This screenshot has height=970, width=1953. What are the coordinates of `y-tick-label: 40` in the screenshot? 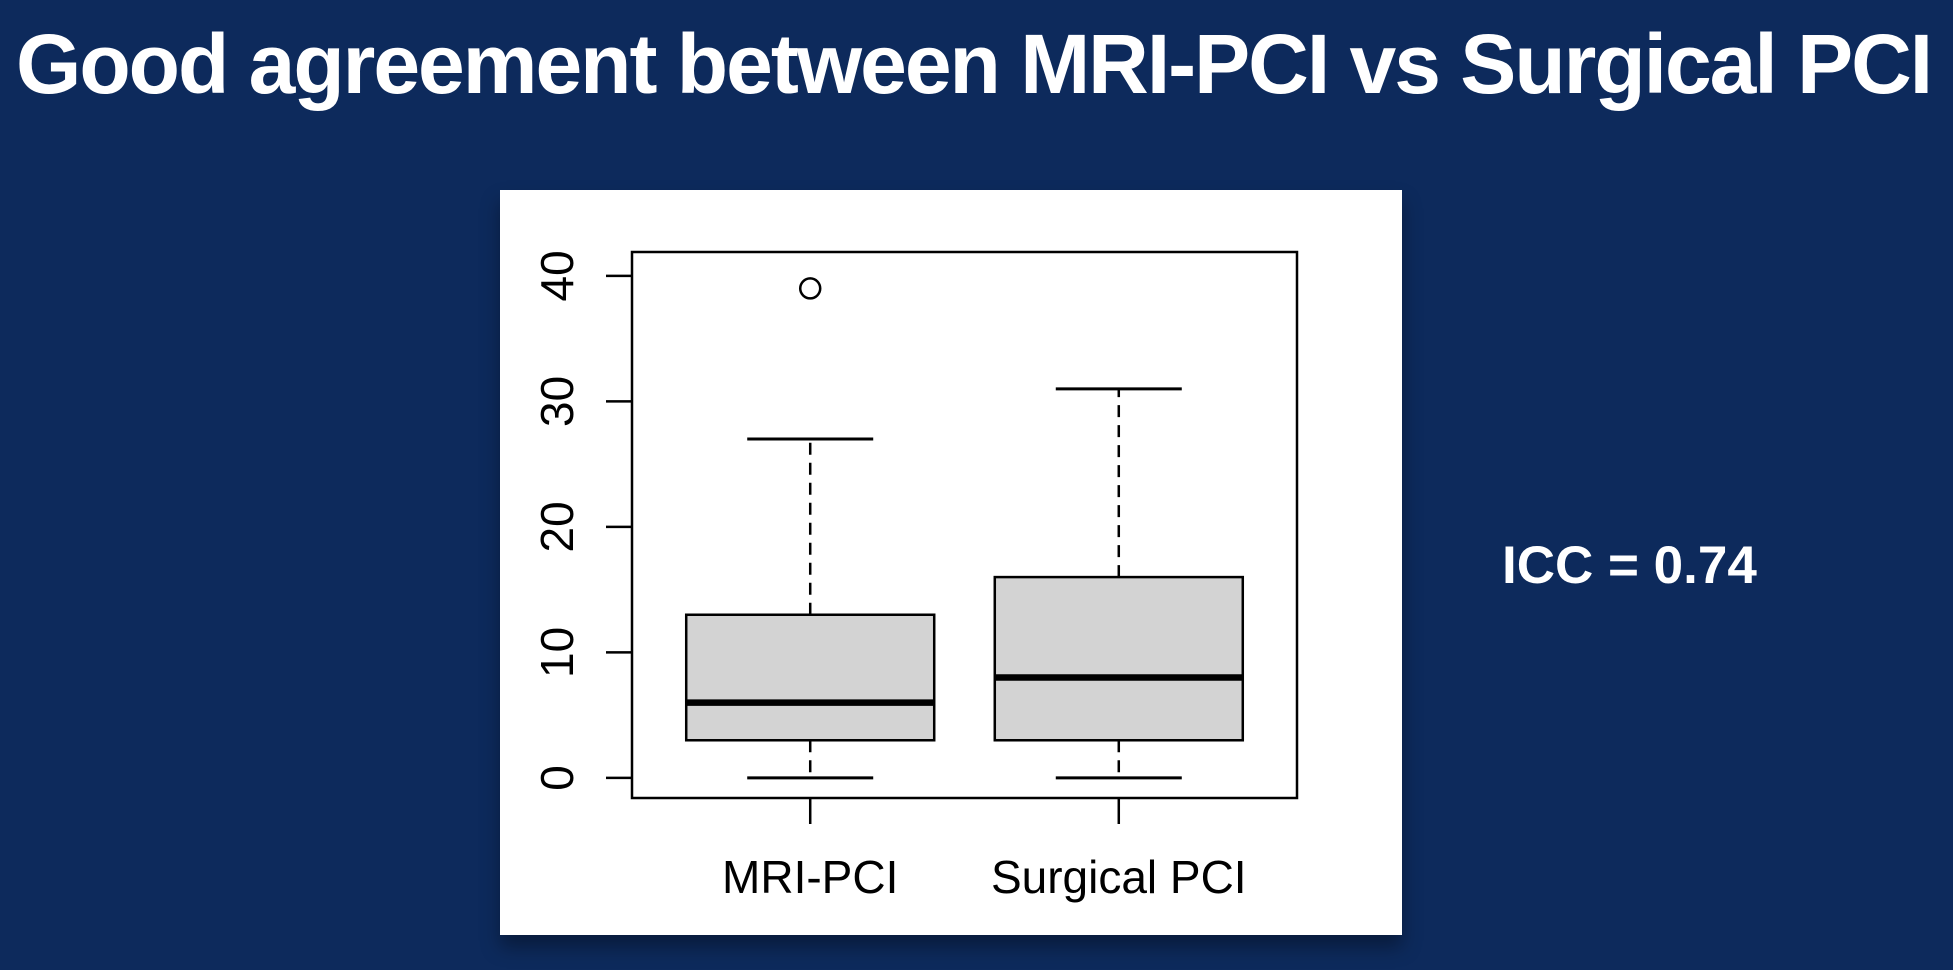 It's located at (557, 275).